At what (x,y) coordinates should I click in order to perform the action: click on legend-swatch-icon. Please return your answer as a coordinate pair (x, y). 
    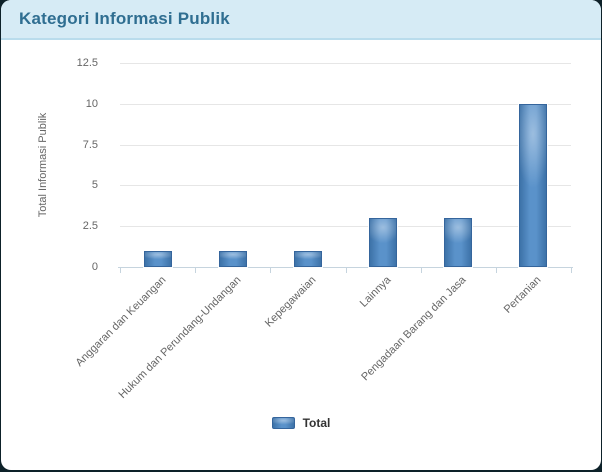
    Looking at the image, I should click on (283, 423).